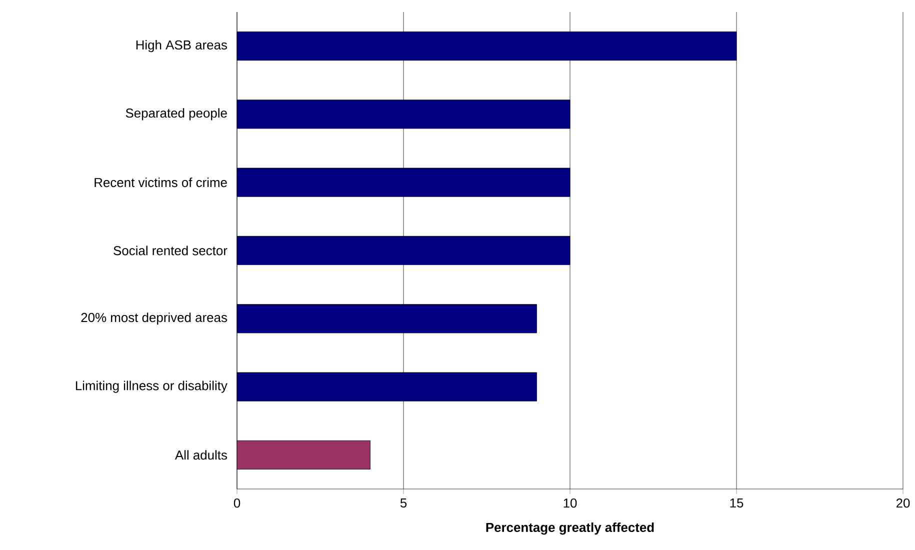  Describe the element at coordinates (160, 183) in the screenshot. I see `y-tick-label: Recent victims of crime` at that location.